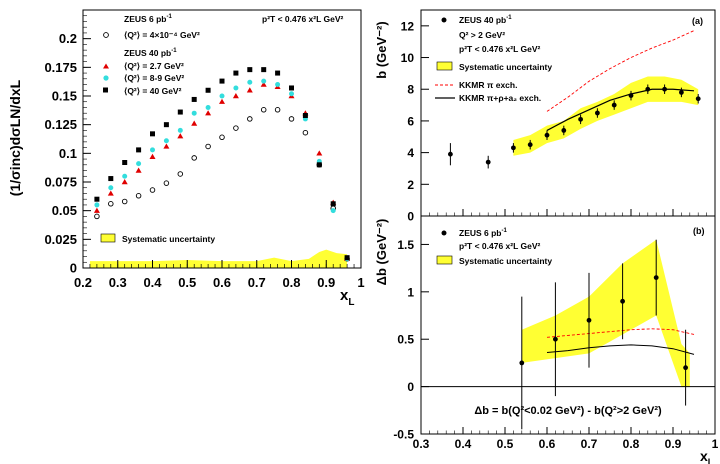 The height and width of the screenshot is (464, 720). I want to click on bottom-x-axis-label-main: x, so click(704, 456).